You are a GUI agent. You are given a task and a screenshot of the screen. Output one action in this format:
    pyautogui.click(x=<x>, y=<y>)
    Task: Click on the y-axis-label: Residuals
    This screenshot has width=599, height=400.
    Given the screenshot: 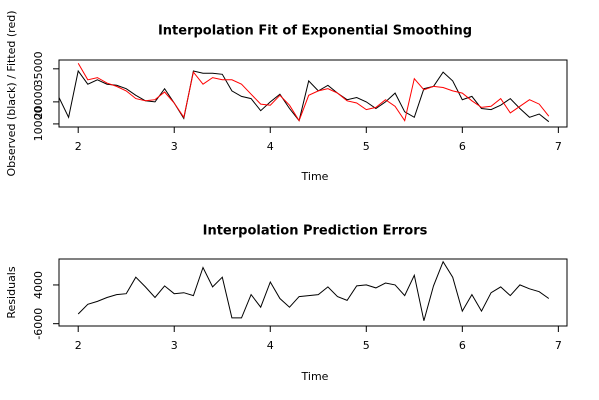 What is the action you would take?
    pyautogui.click(x=11, y=292)
    